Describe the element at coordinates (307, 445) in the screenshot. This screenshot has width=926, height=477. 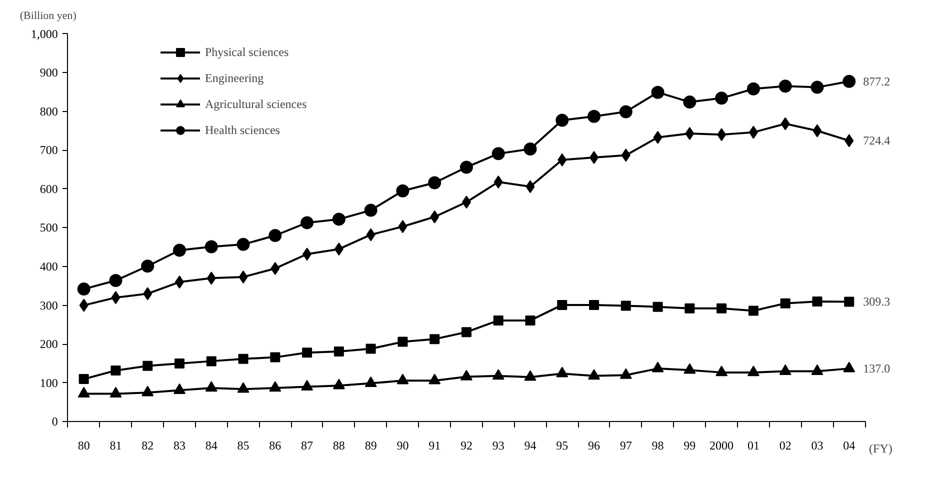
I see `x-tick-label: 87` at that location.